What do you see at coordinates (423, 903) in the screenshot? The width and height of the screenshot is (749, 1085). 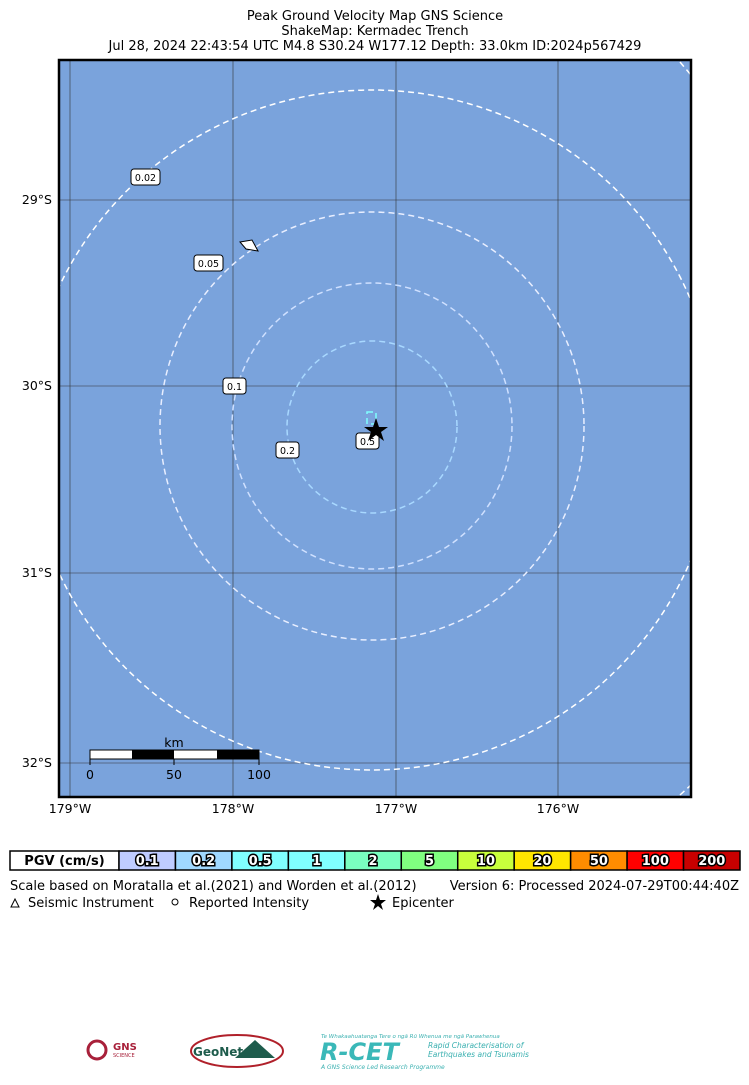 I see `symbol-label: Epicenter` at bounding box center [423, 903].